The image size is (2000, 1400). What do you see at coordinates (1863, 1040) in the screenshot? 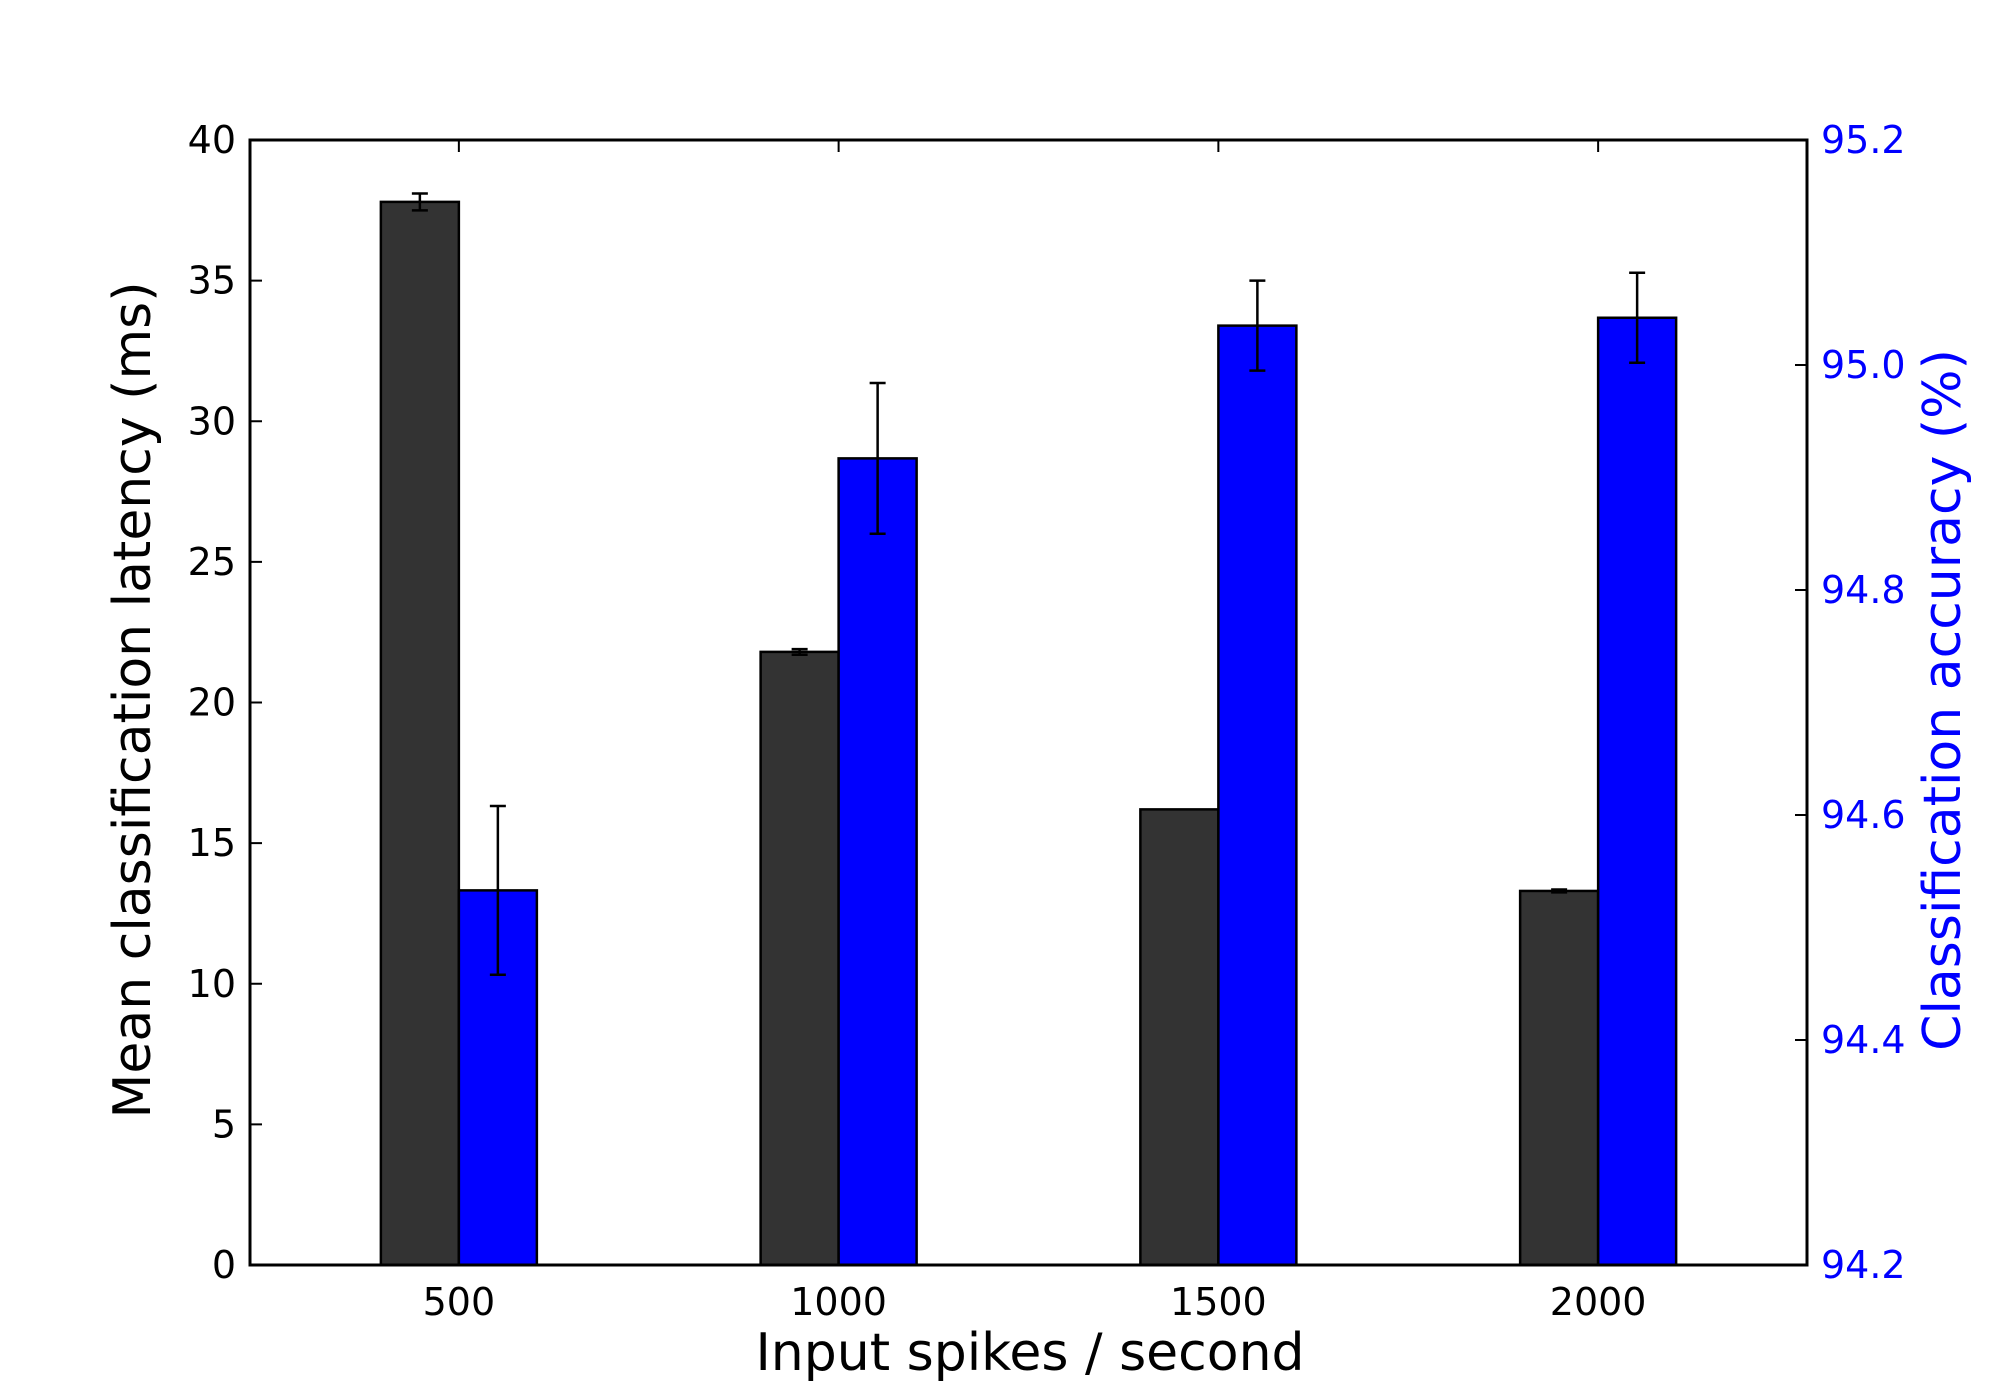
I see `y2-tick-label: 94.4` at bounding box center [1863, 1040].